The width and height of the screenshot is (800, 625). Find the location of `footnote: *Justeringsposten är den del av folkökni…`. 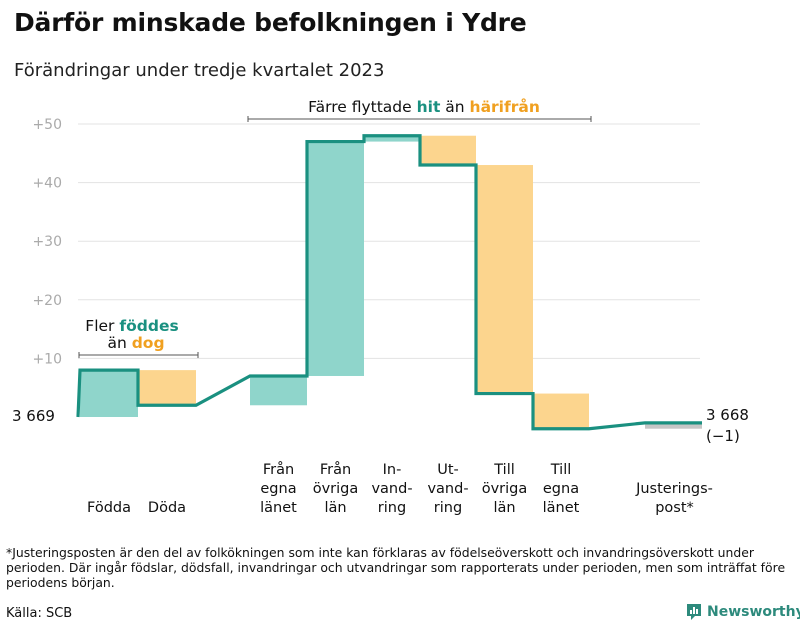

footnote: *Justeringsposten är den del av folkökni… is located at coordinates (396, 567).